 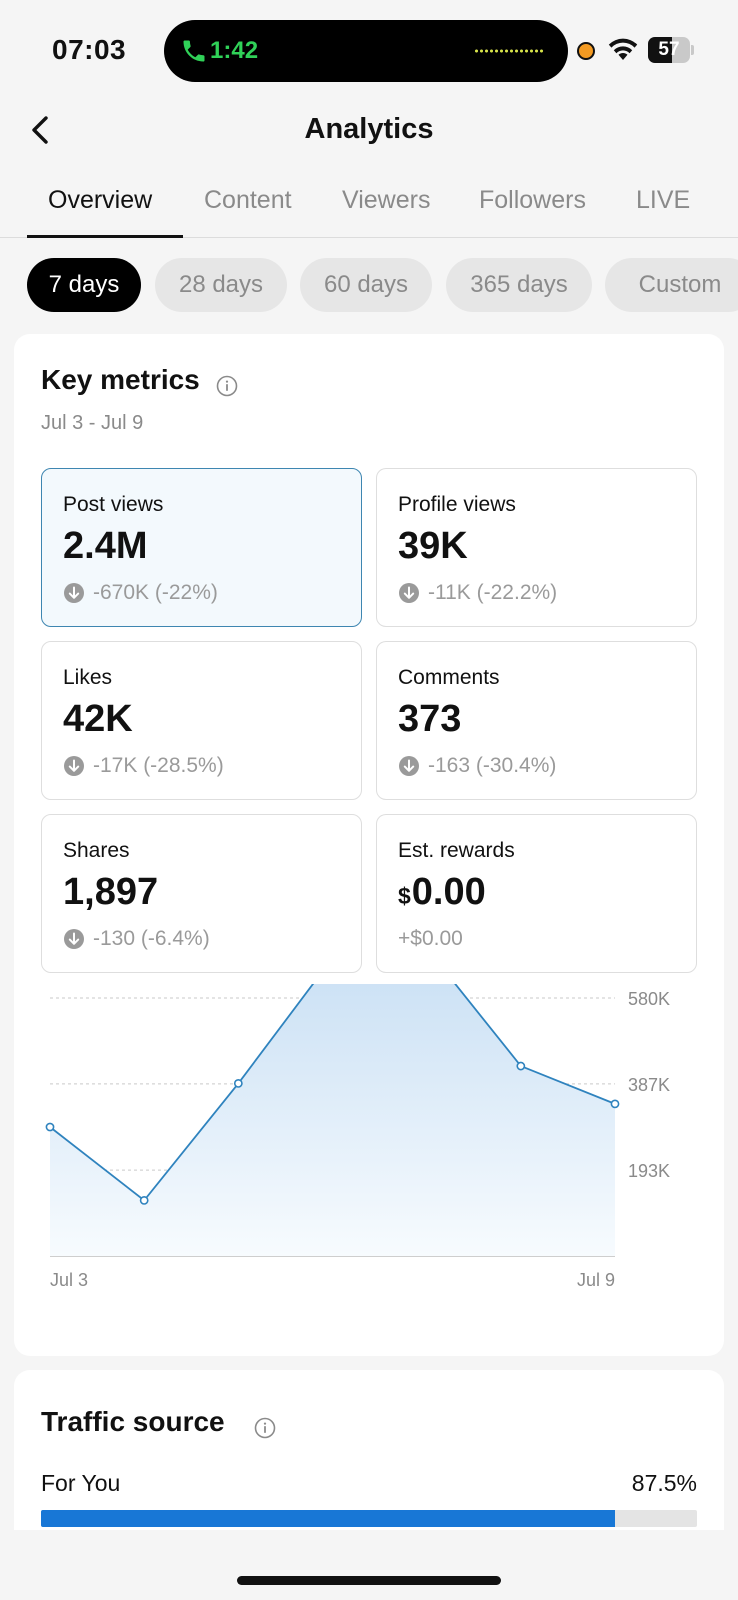 I want to click on metric-delta: -163 (-30.4%), so click(x=477, y=766).